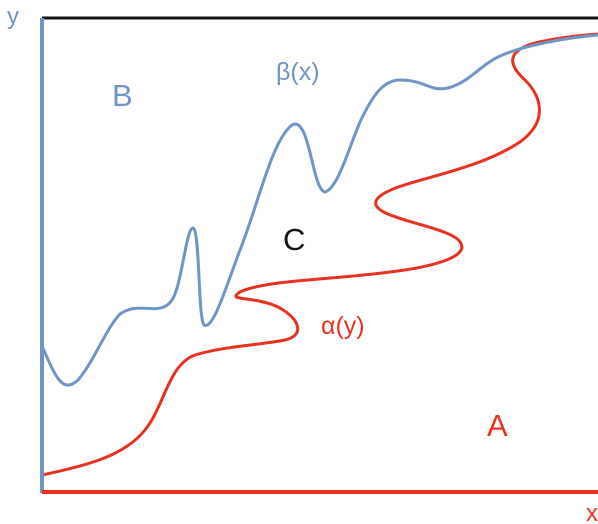 This screenshot has height=524, width=598. I want to click on x-axis-label: x, so click(592, 512).